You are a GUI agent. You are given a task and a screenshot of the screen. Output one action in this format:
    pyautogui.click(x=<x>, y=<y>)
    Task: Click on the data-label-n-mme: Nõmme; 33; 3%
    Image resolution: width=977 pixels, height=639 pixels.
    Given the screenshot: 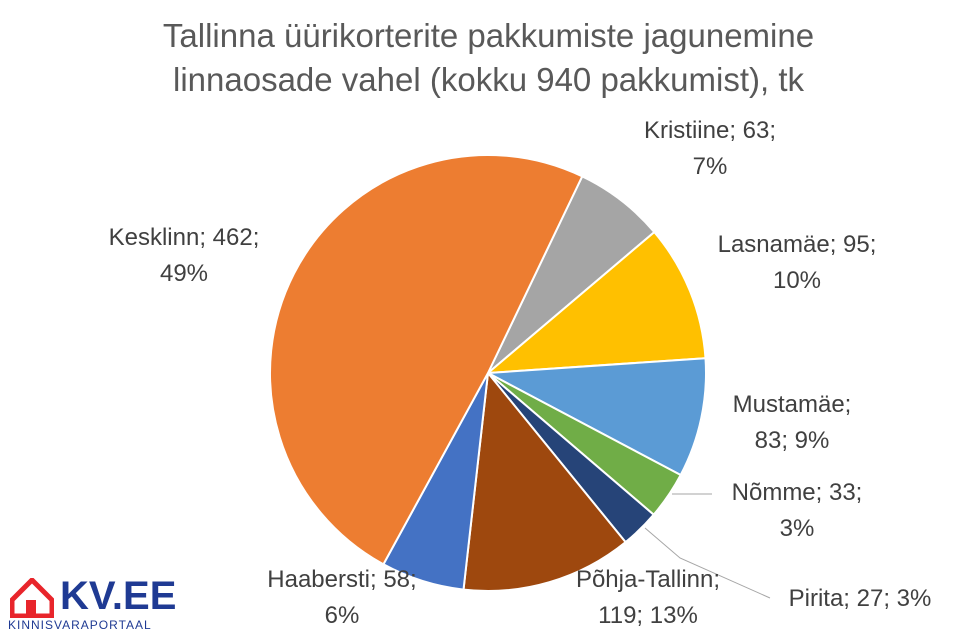 What is the action you would take?
    pyautogui.click(x=797, y=510)
    